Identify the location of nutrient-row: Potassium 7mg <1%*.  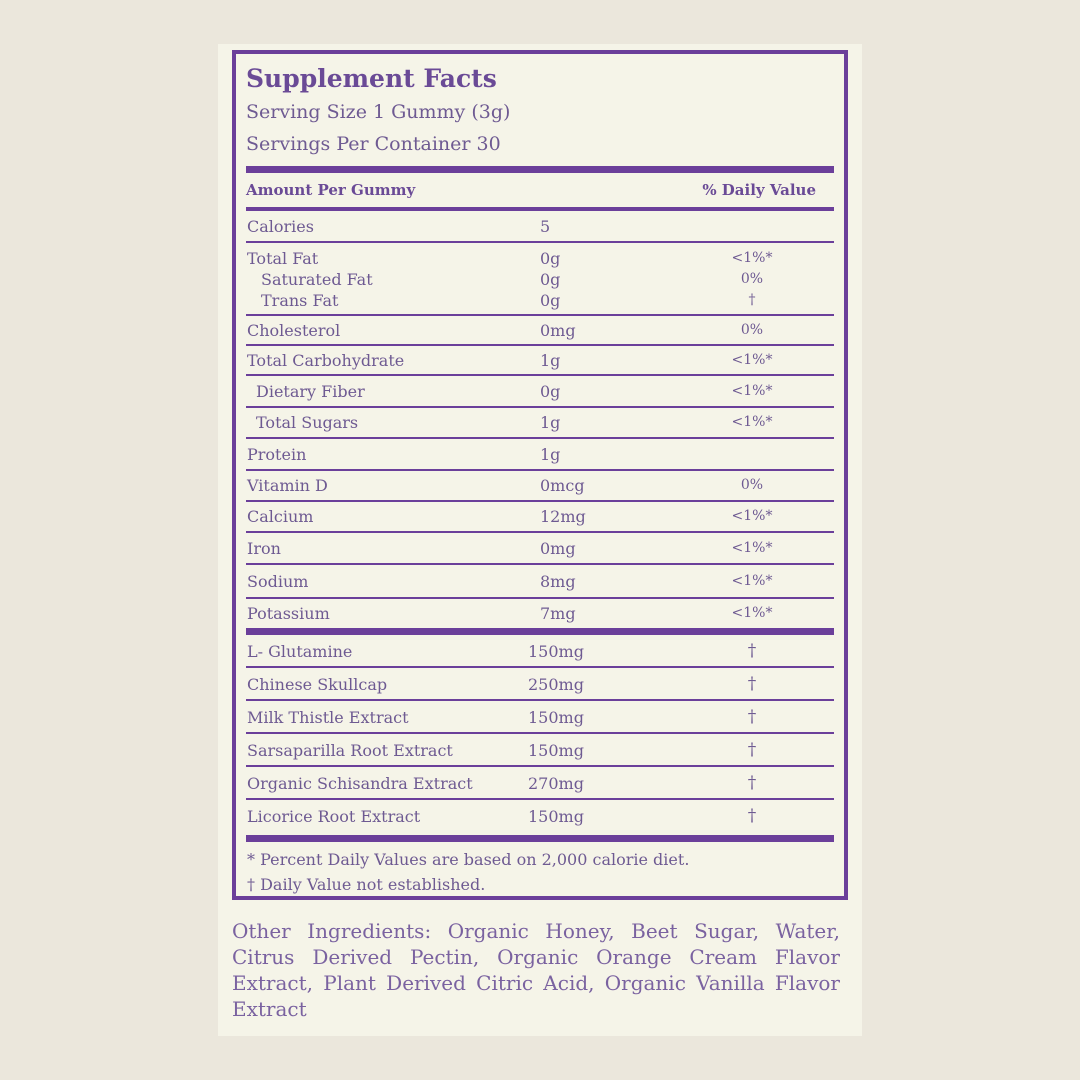
(540, 613).